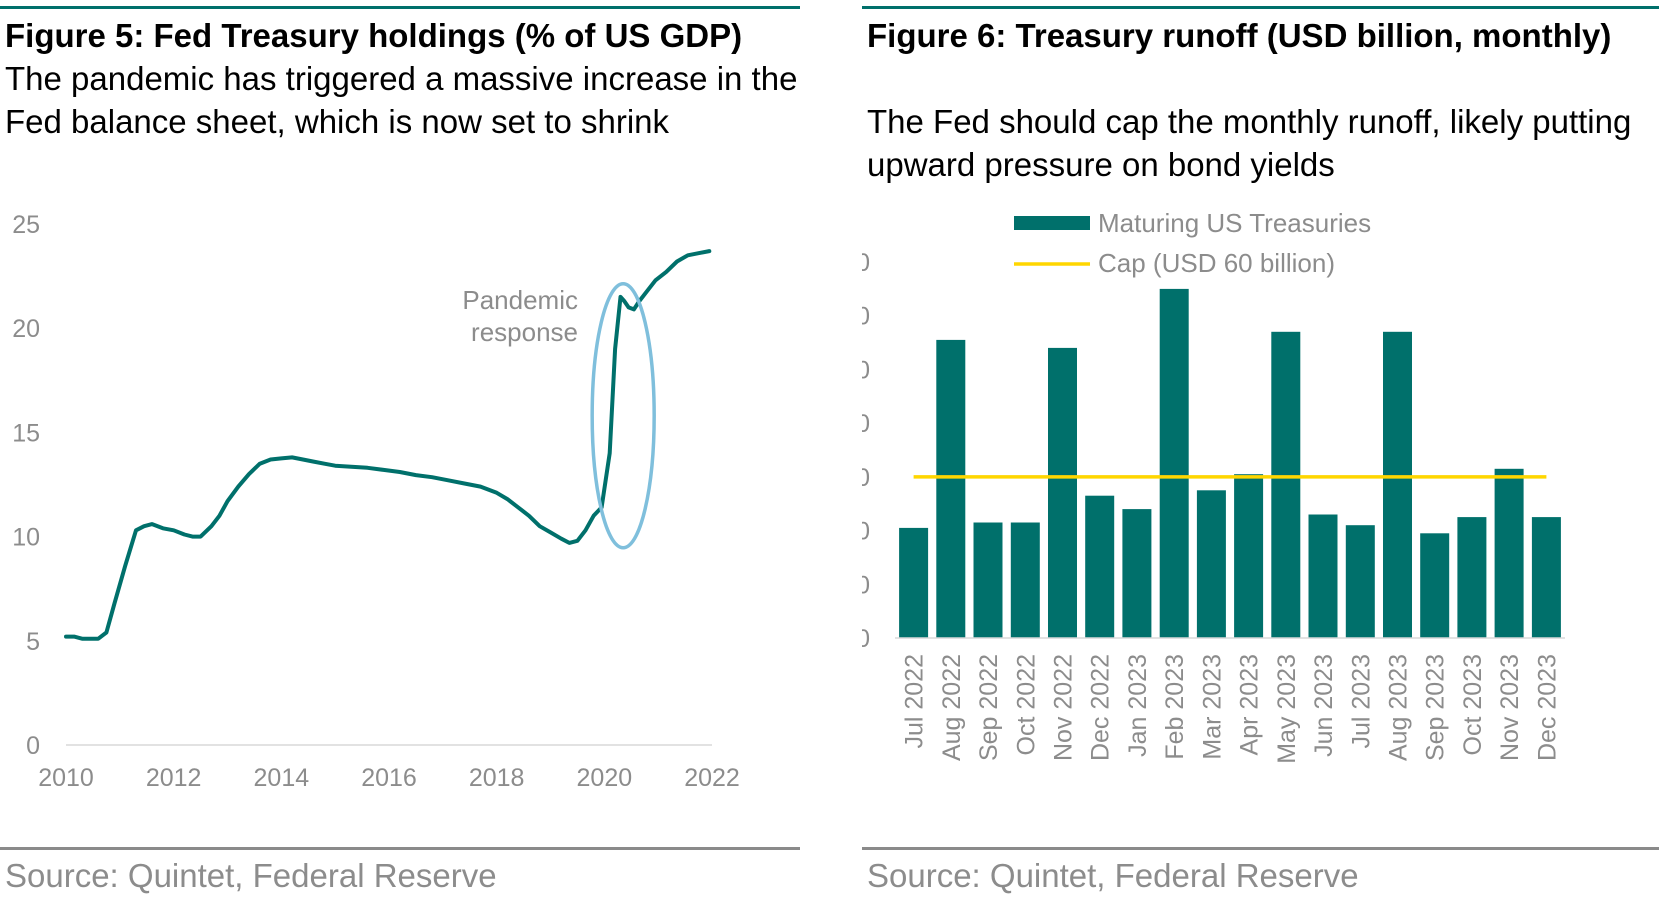 This screenshot has width=1659, height=897. Describe the element at coordinates (623, 415) in the screenshot. I see `pandemic-ellipse` at that location.